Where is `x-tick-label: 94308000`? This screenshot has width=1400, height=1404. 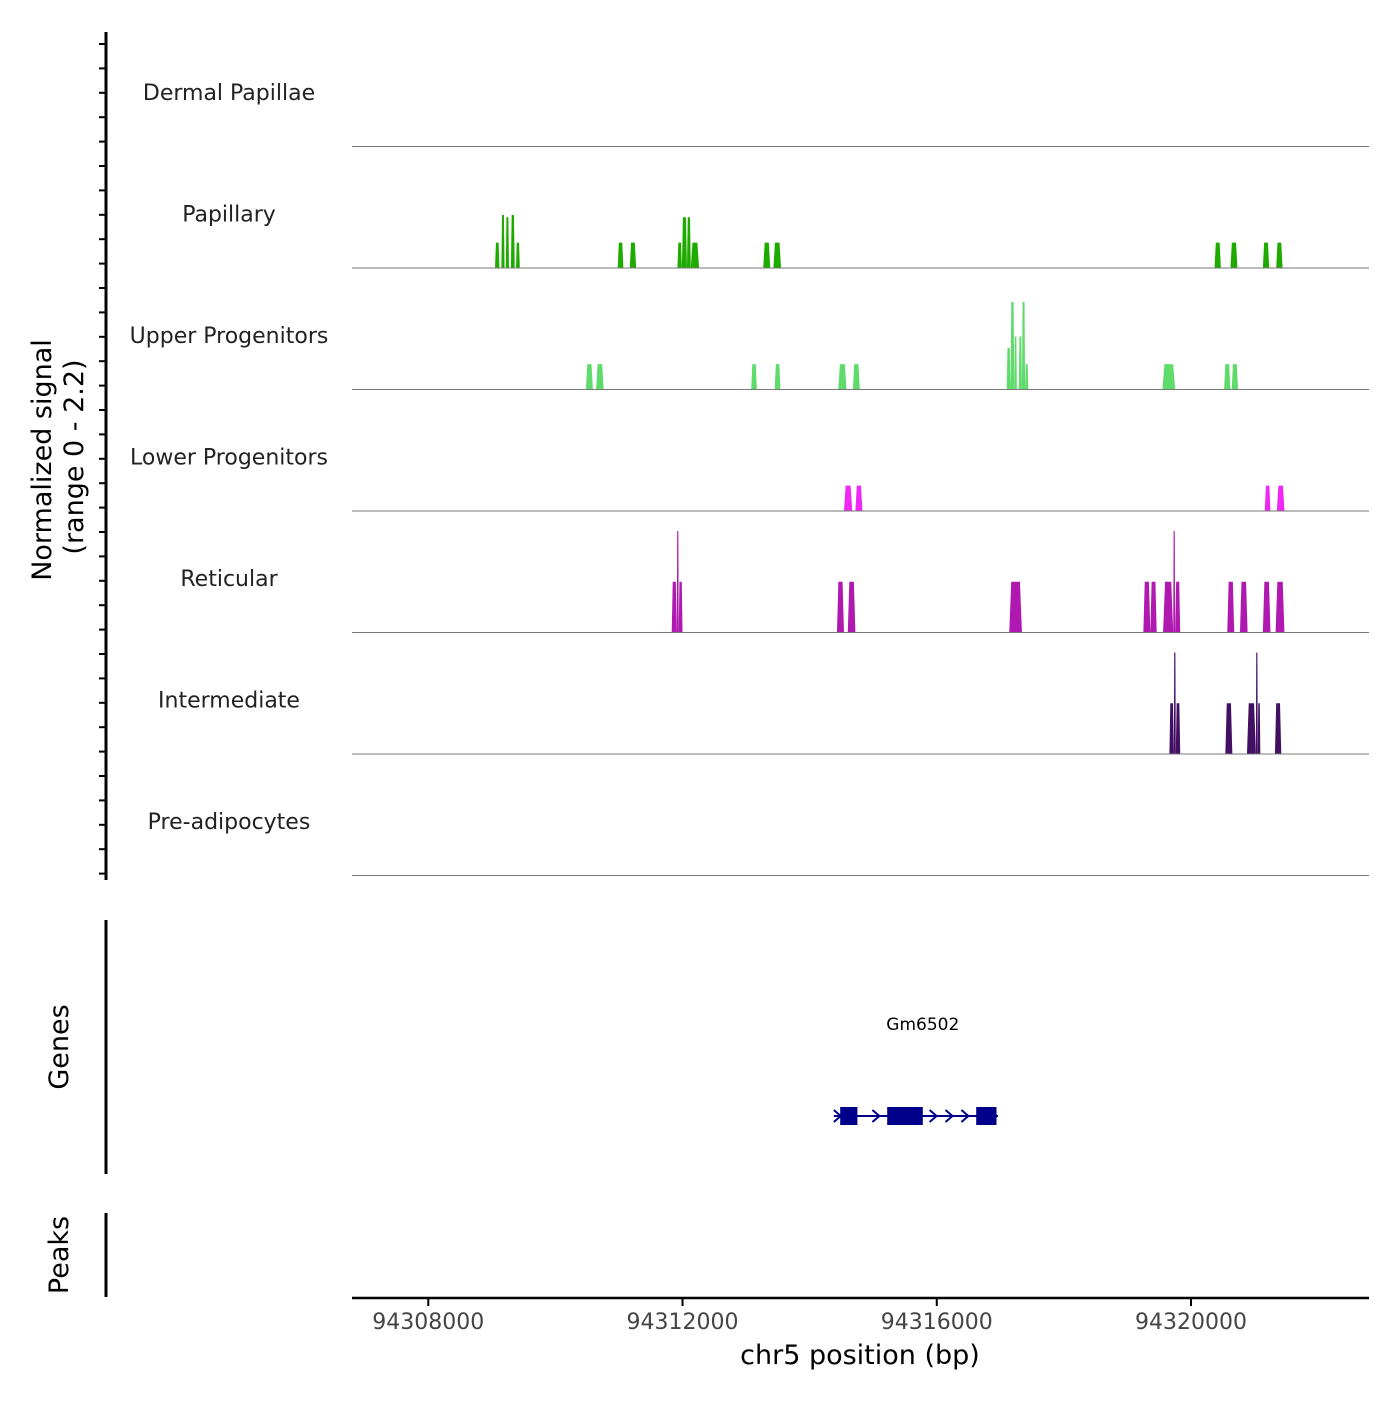 x-tick-label: 94308000 is located at coordinates (428, 1322).